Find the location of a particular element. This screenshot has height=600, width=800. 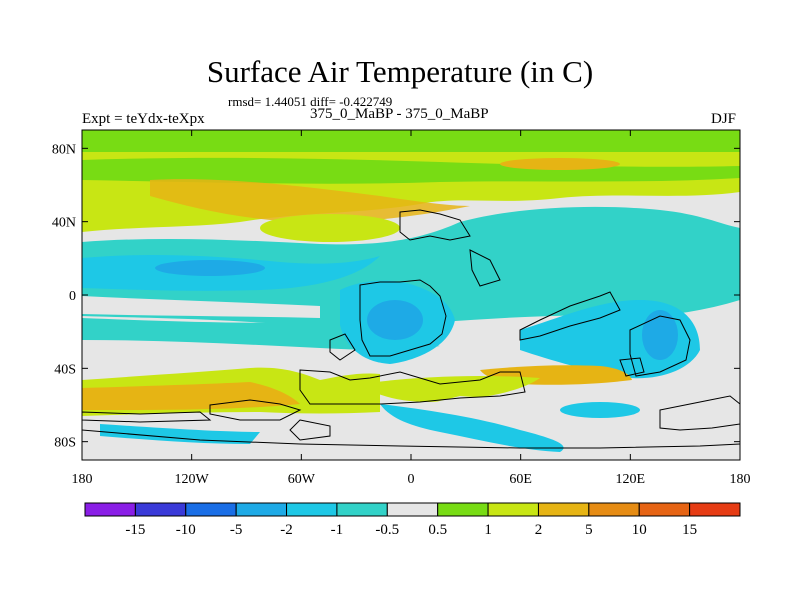

season-label: DJF is located at coordinates (724, 119).